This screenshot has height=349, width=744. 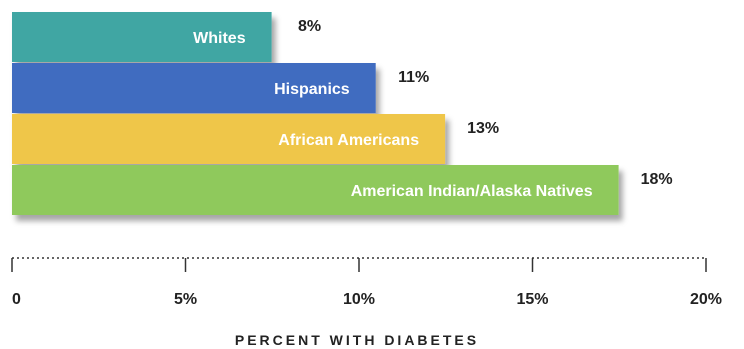 What do you see at coordinates (312, 89) in the screenshot?
I see `bar-category-label: Hispanics` at bounding box center [312, 89].